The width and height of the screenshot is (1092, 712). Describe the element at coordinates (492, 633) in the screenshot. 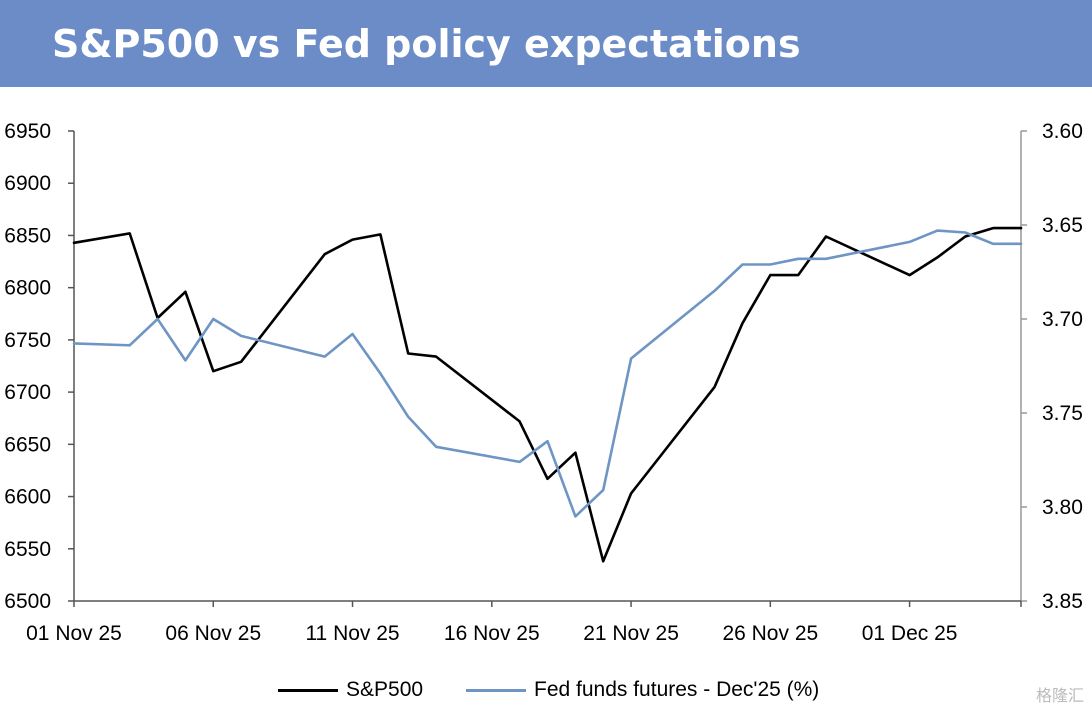

I see `x-axis-tick-label: 16 Nov 25` at that location.